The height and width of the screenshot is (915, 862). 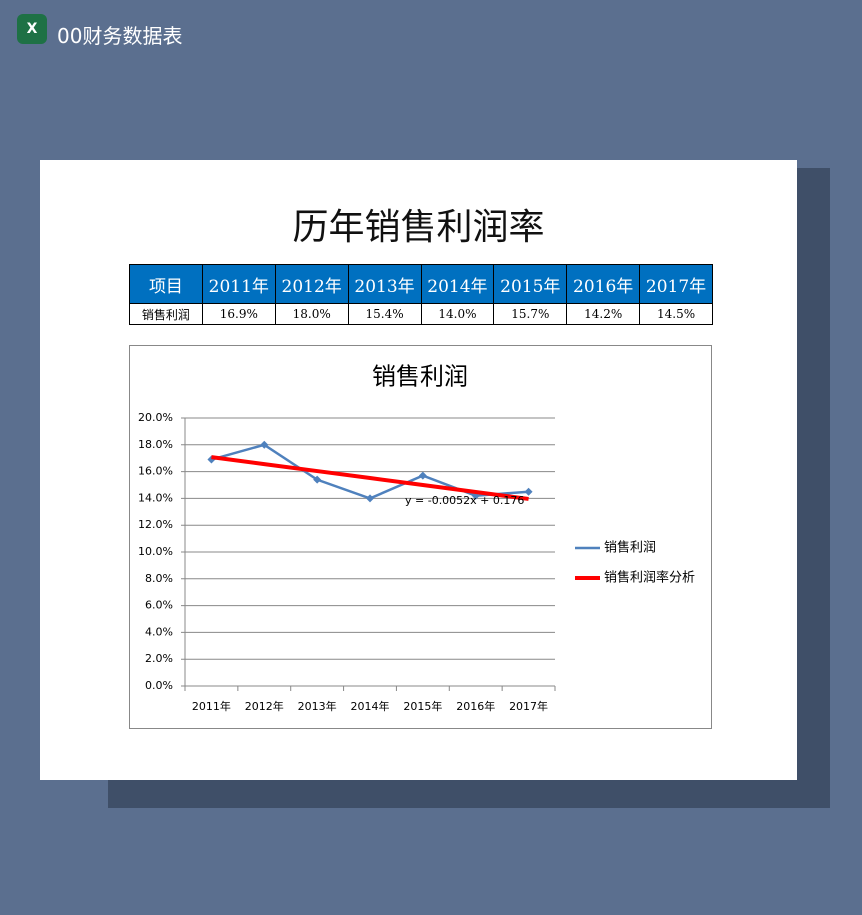 I want to click on y-tick-label: 16.0%, so click(x=155, y=471).